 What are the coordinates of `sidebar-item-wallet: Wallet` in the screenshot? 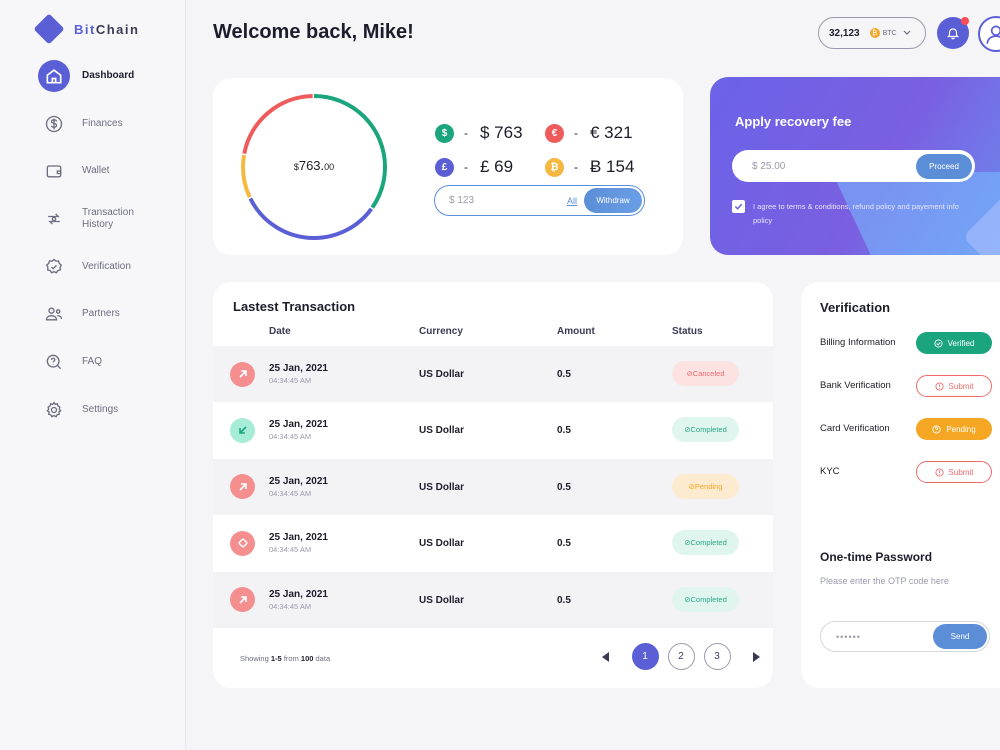 It's located at (110, 171).